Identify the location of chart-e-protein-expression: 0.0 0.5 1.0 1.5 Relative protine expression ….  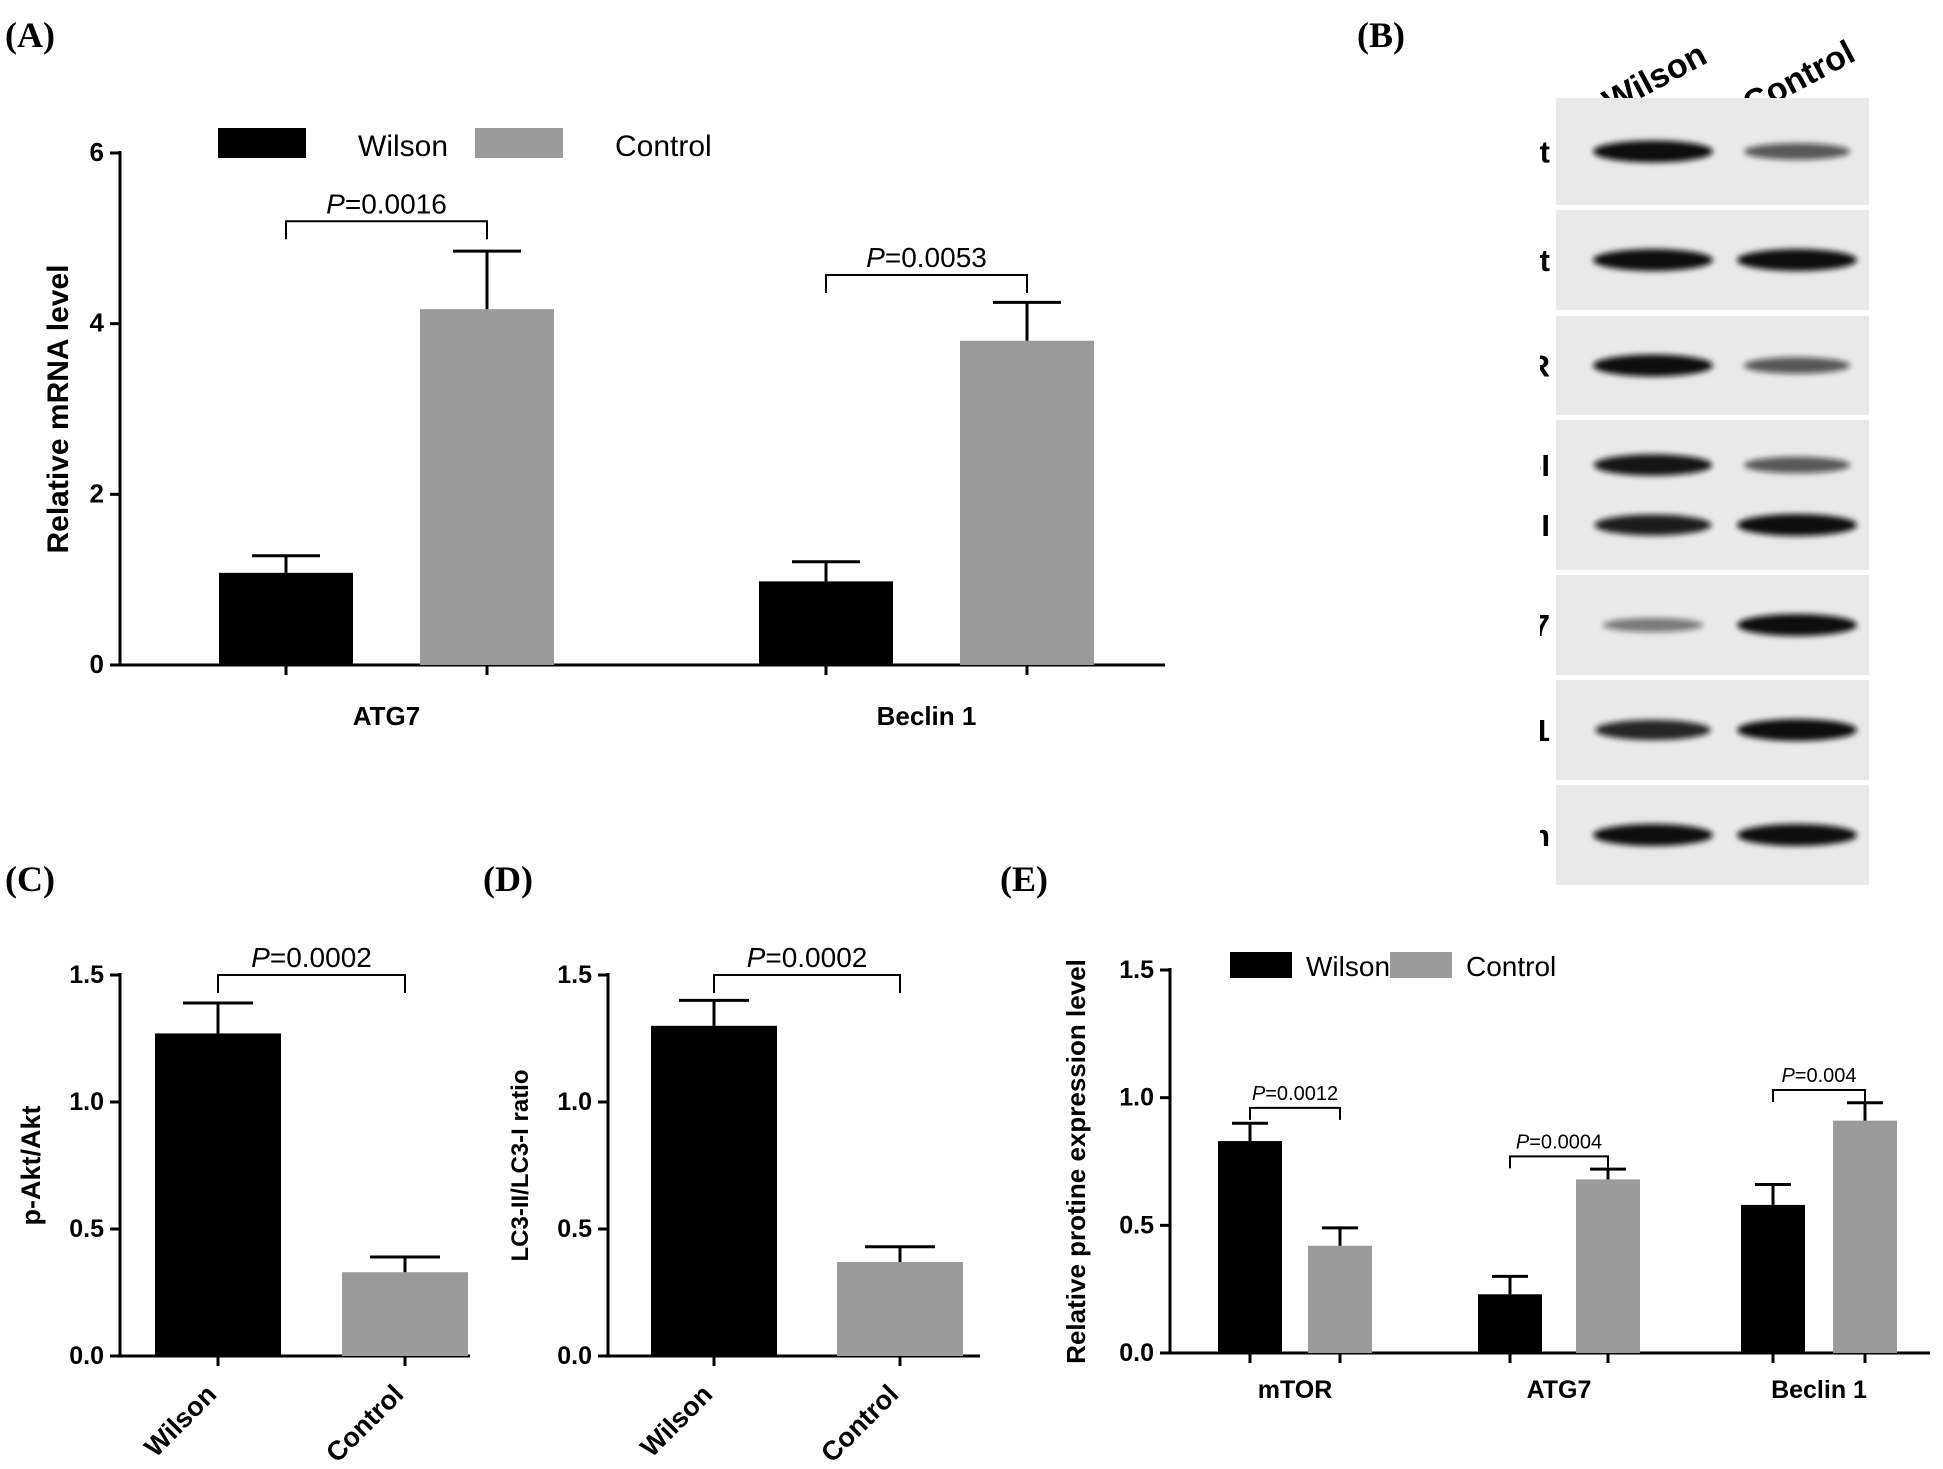
(1495, 1177).